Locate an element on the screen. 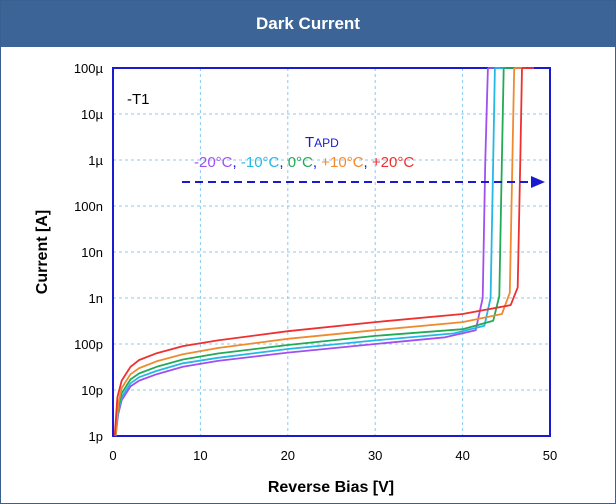 The height and width of the screenshot is (504, 616). y-tick-label: 10µ is located at coordinates (92, 114).